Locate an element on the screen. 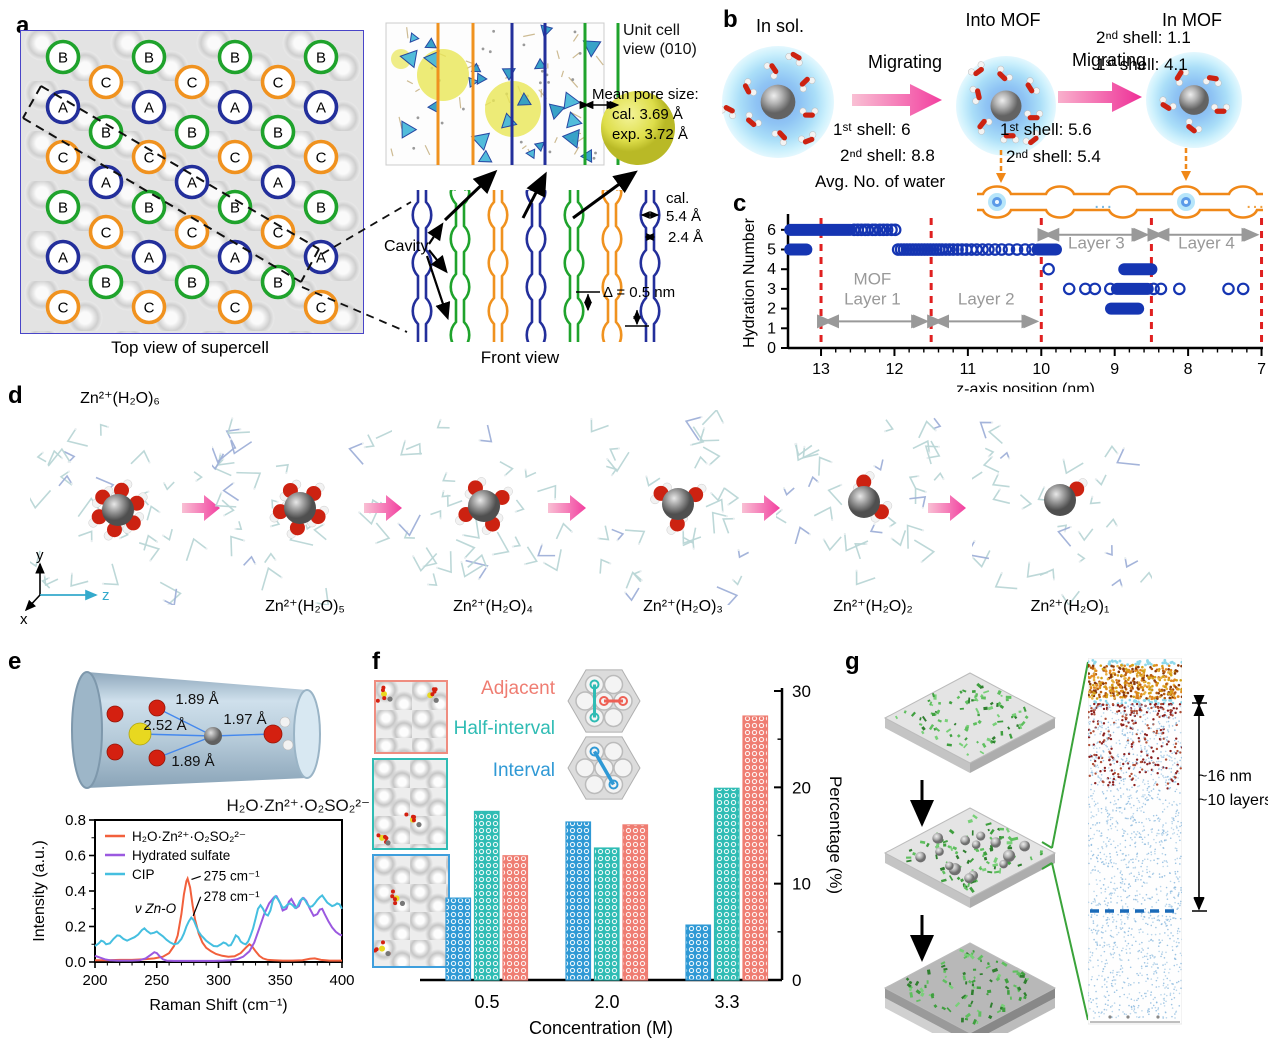  category-label: 2.0 is located at coordinates (606, 1002).